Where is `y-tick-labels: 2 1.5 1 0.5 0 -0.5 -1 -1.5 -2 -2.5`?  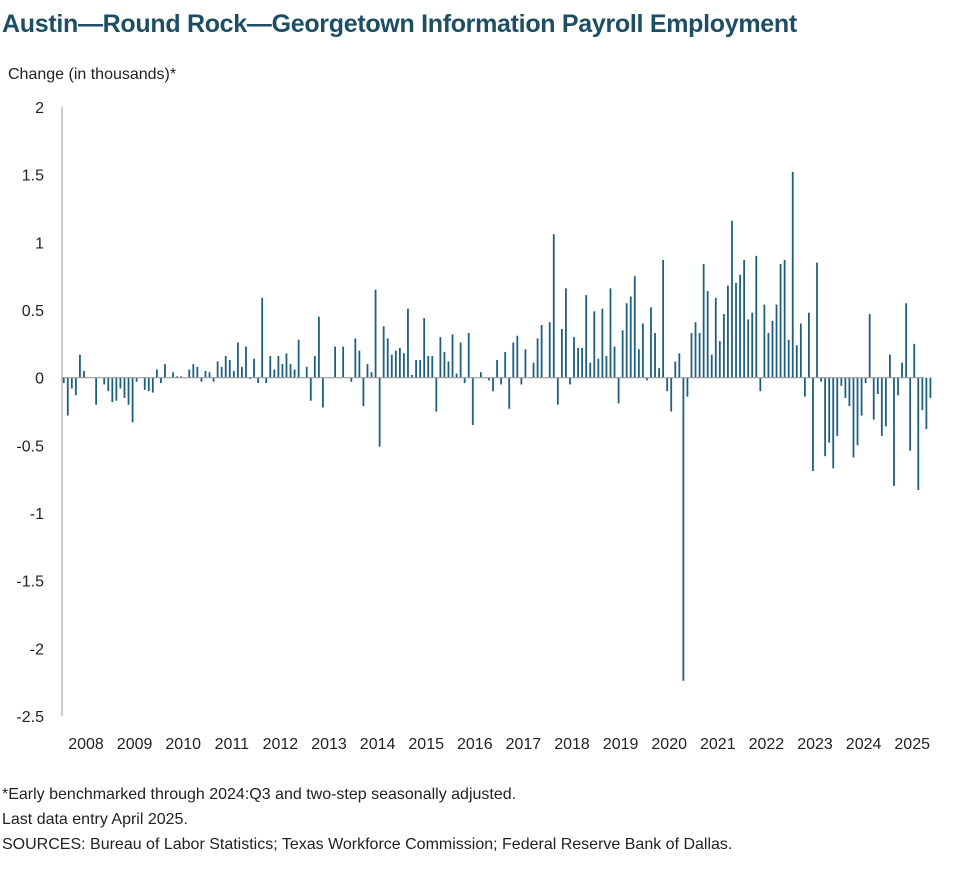 y-tick-labels: 2 1.5 1 0.5 0 -0.5 -1 -1.5 -2 -2.5 is located at coordinates (30, 413).